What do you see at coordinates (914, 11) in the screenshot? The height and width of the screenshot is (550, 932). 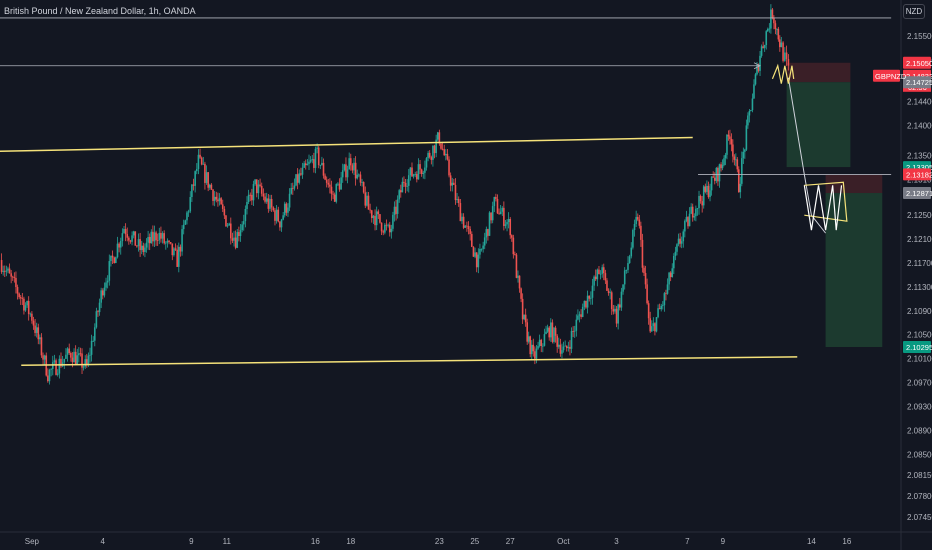 I see `currency-badge: NZD` at bounding box center [914, 11].